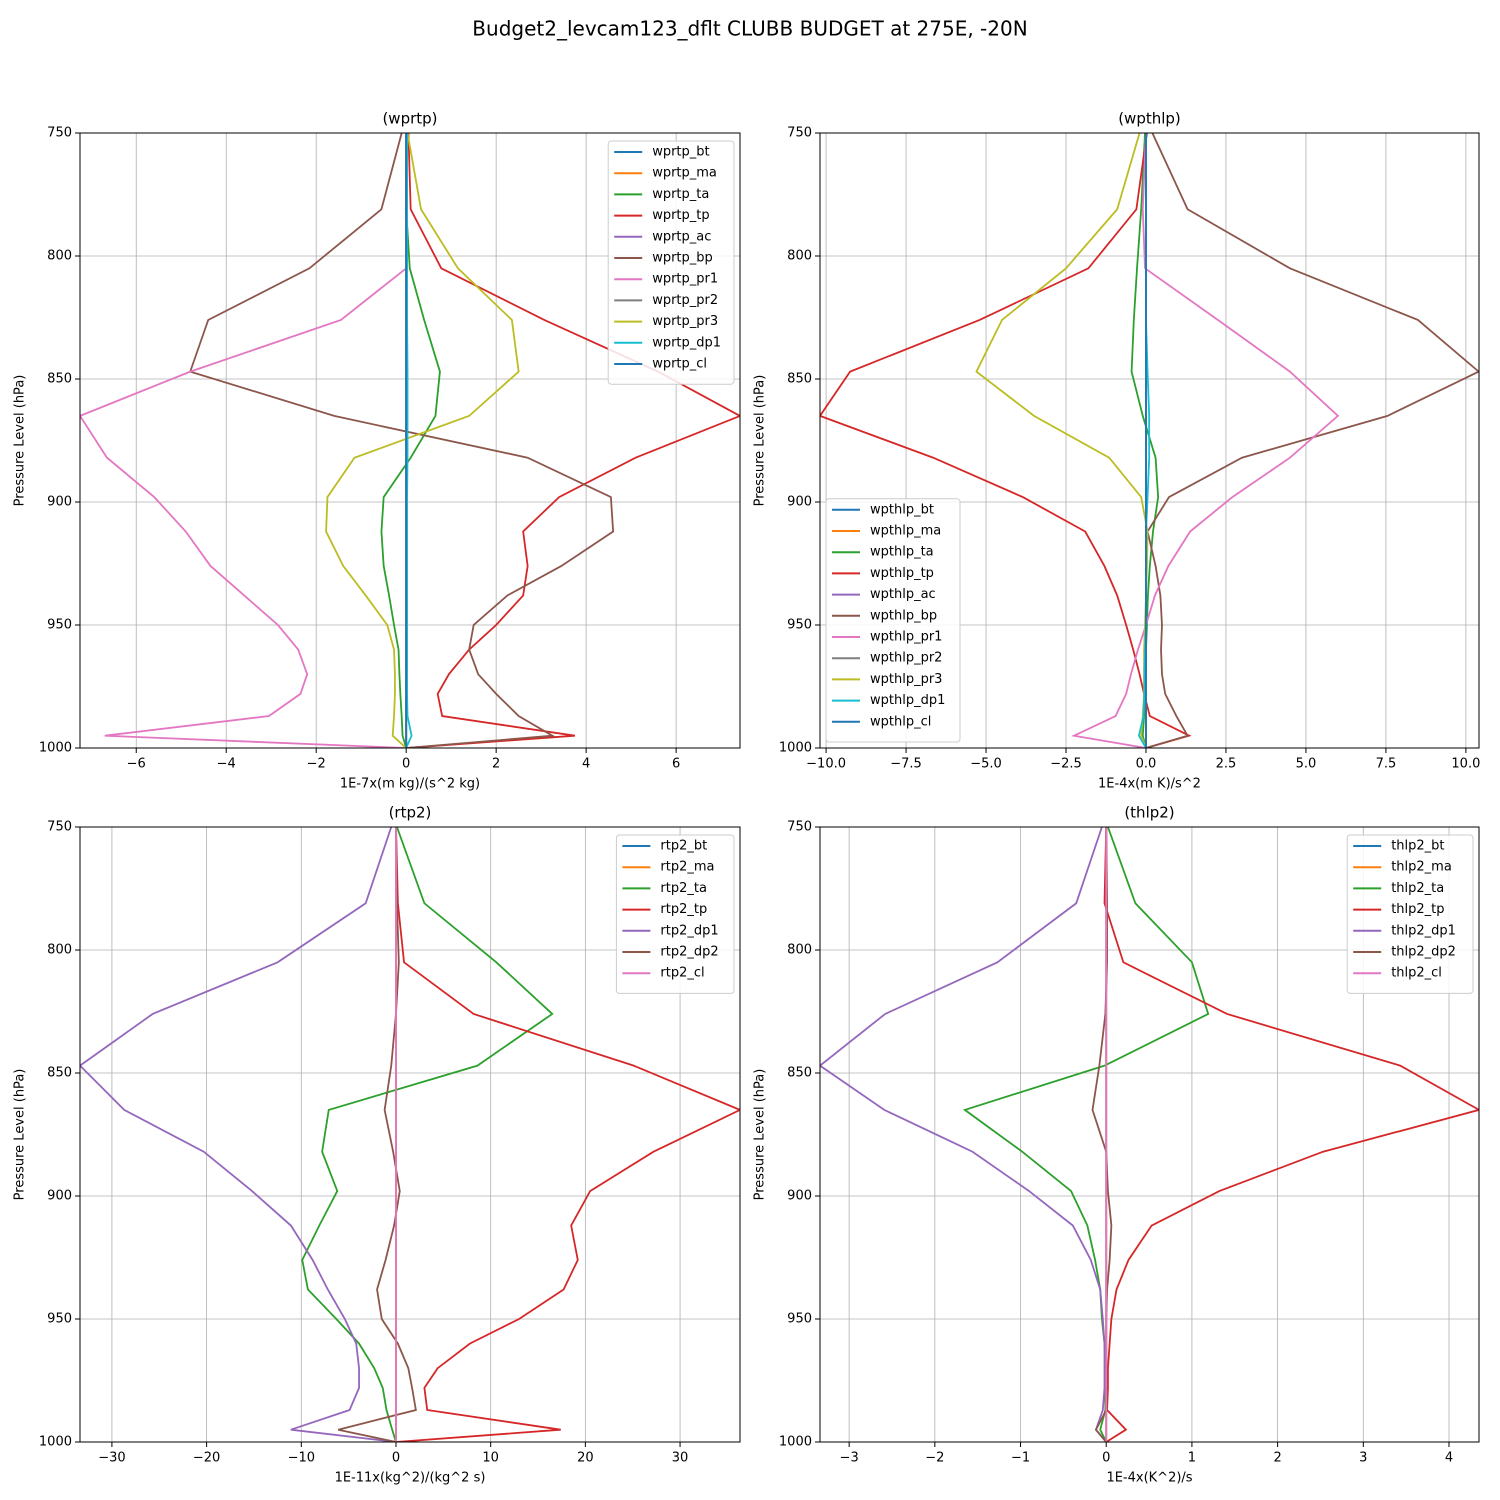  Describe the element at coordinates (682, 258) in the screenshot. I see `legend-label: wprtp_bp` at that location.